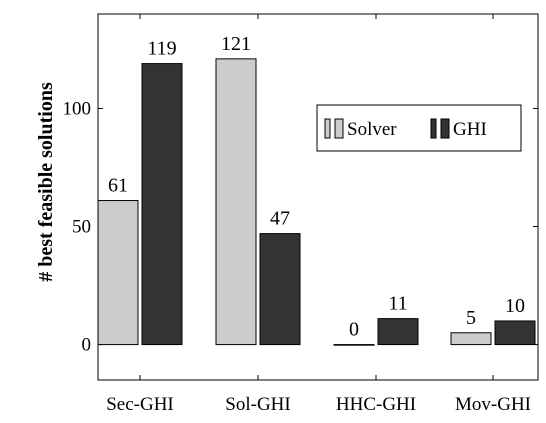 The width and height of the screenshot is (546, 423). Describe the element at coordinates (81, 227) in the screenshot. I see `y-tick-label: 50` at that location.